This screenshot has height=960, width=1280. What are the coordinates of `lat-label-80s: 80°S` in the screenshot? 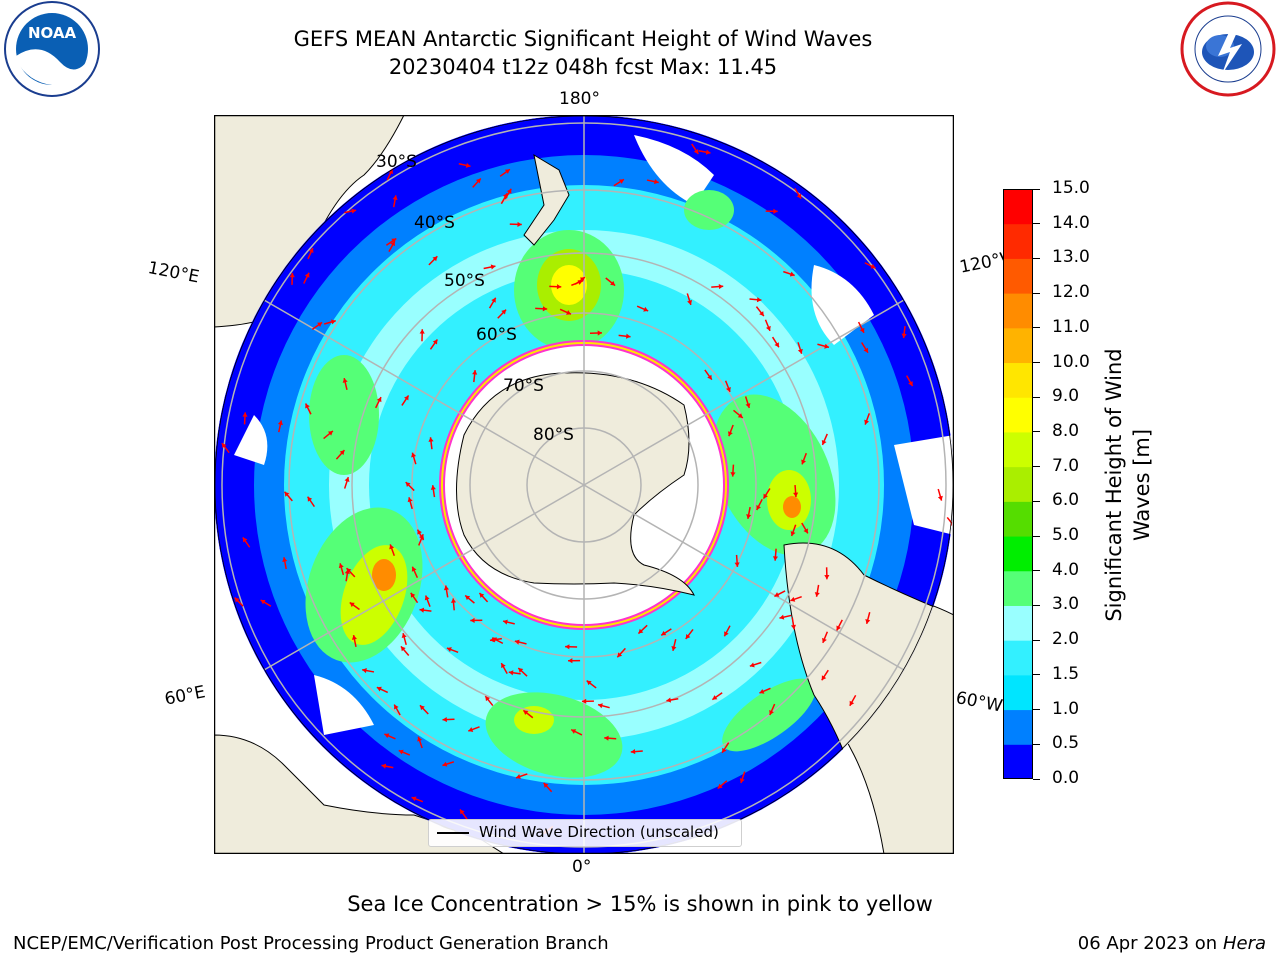 It's located at (553, 435).